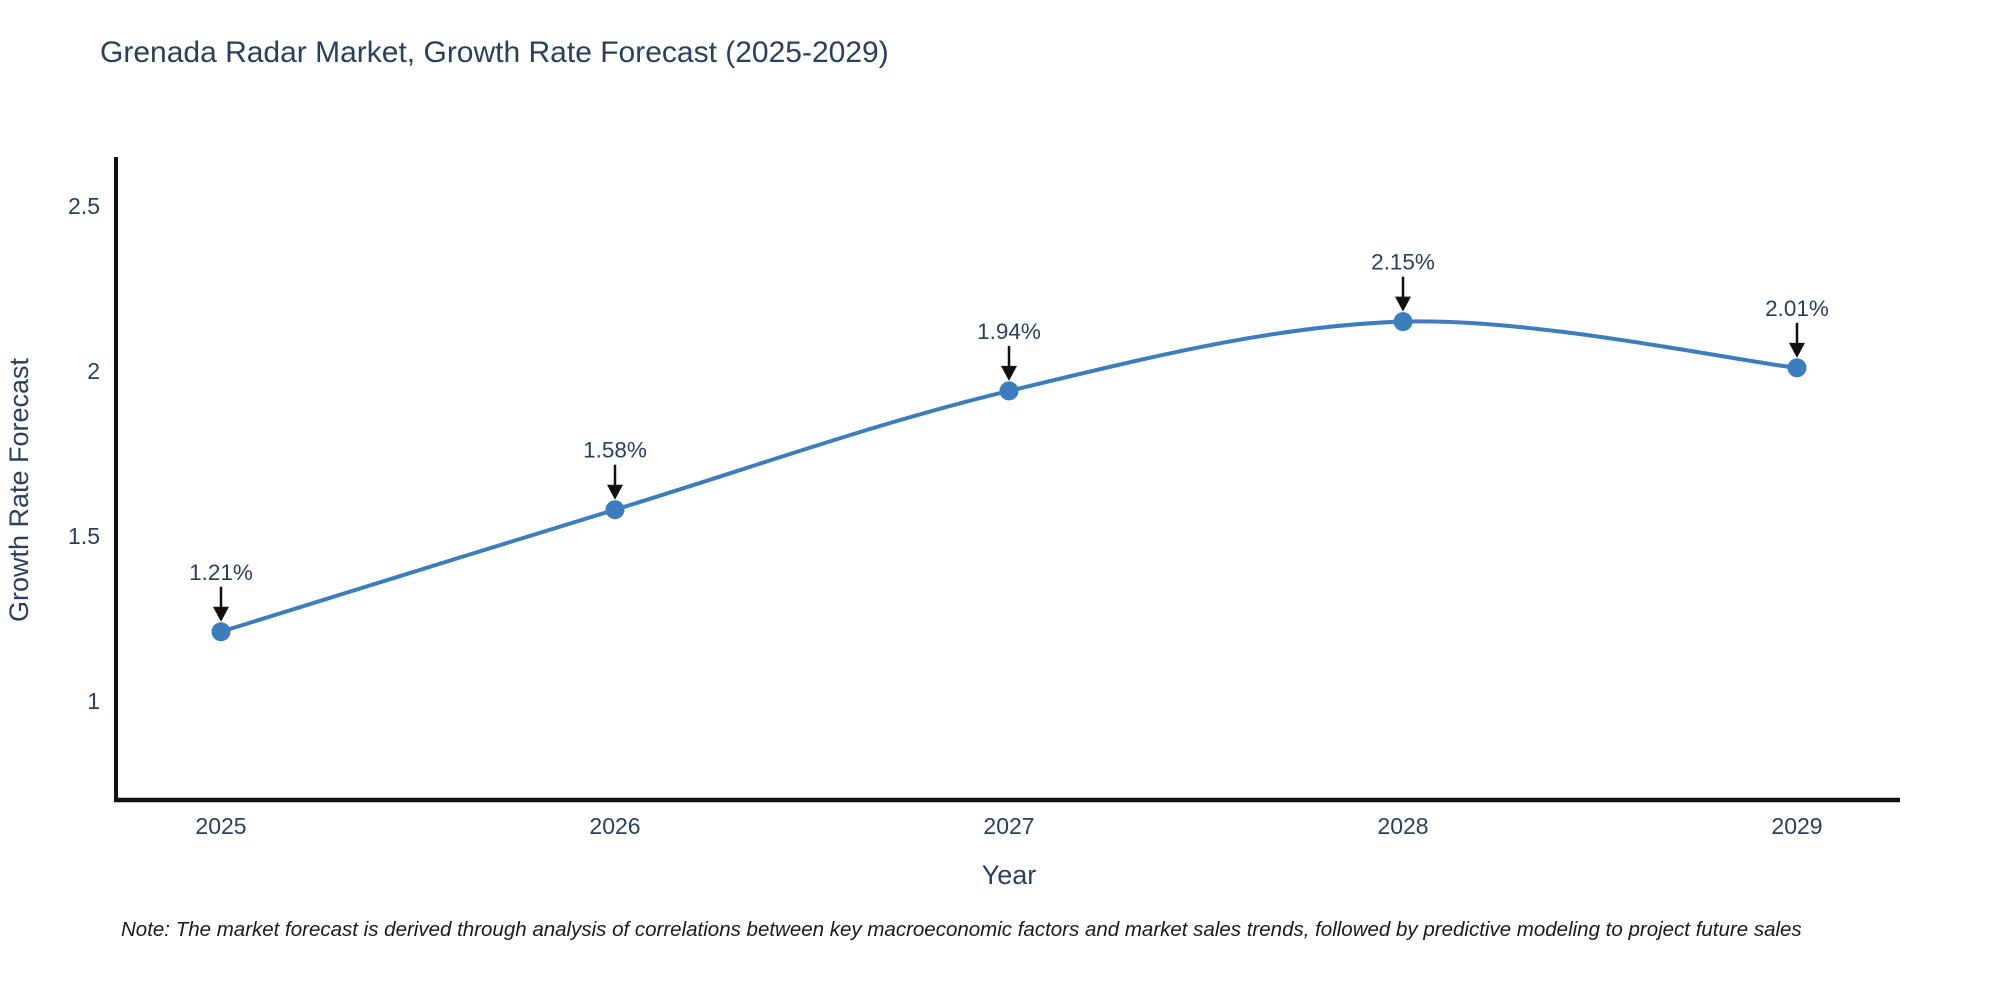 The width and height of the screenshot is (2000, 1000). I want to click on y-tick-label: 1.5, so click(84, 536).